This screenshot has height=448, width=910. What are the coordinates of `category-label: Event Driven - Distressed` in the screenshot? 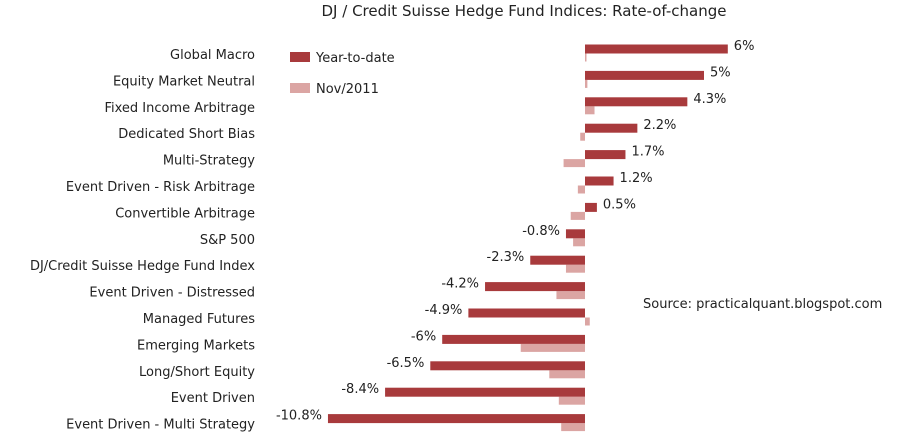 It's located at (172, 293).